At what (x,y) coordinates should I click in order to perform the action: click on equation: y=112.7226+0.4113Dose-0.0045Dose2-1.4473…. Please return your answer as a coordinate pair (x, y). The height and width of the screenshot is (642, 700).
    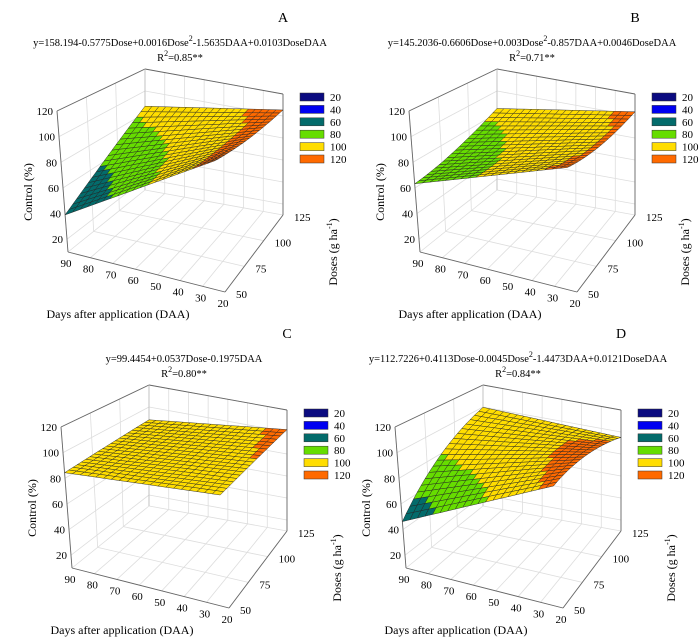
    Looking at the image, I should click on (518, 357).